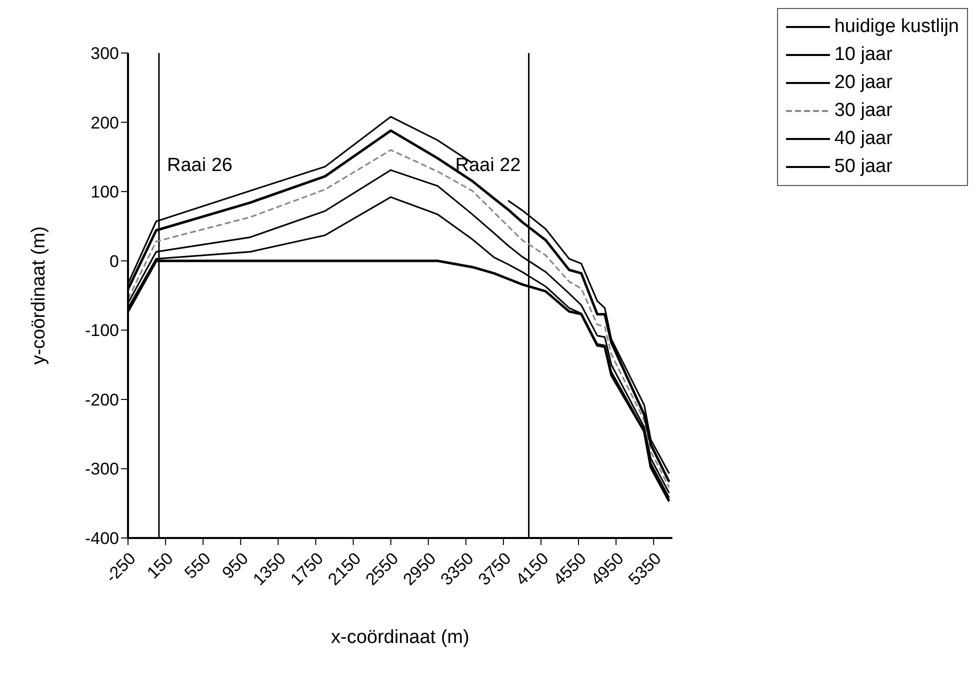 The image size is (976, 679). Describe the element at coordinates (101, 469) in the screenshot. I see `y-tick-label: -300` at that location.